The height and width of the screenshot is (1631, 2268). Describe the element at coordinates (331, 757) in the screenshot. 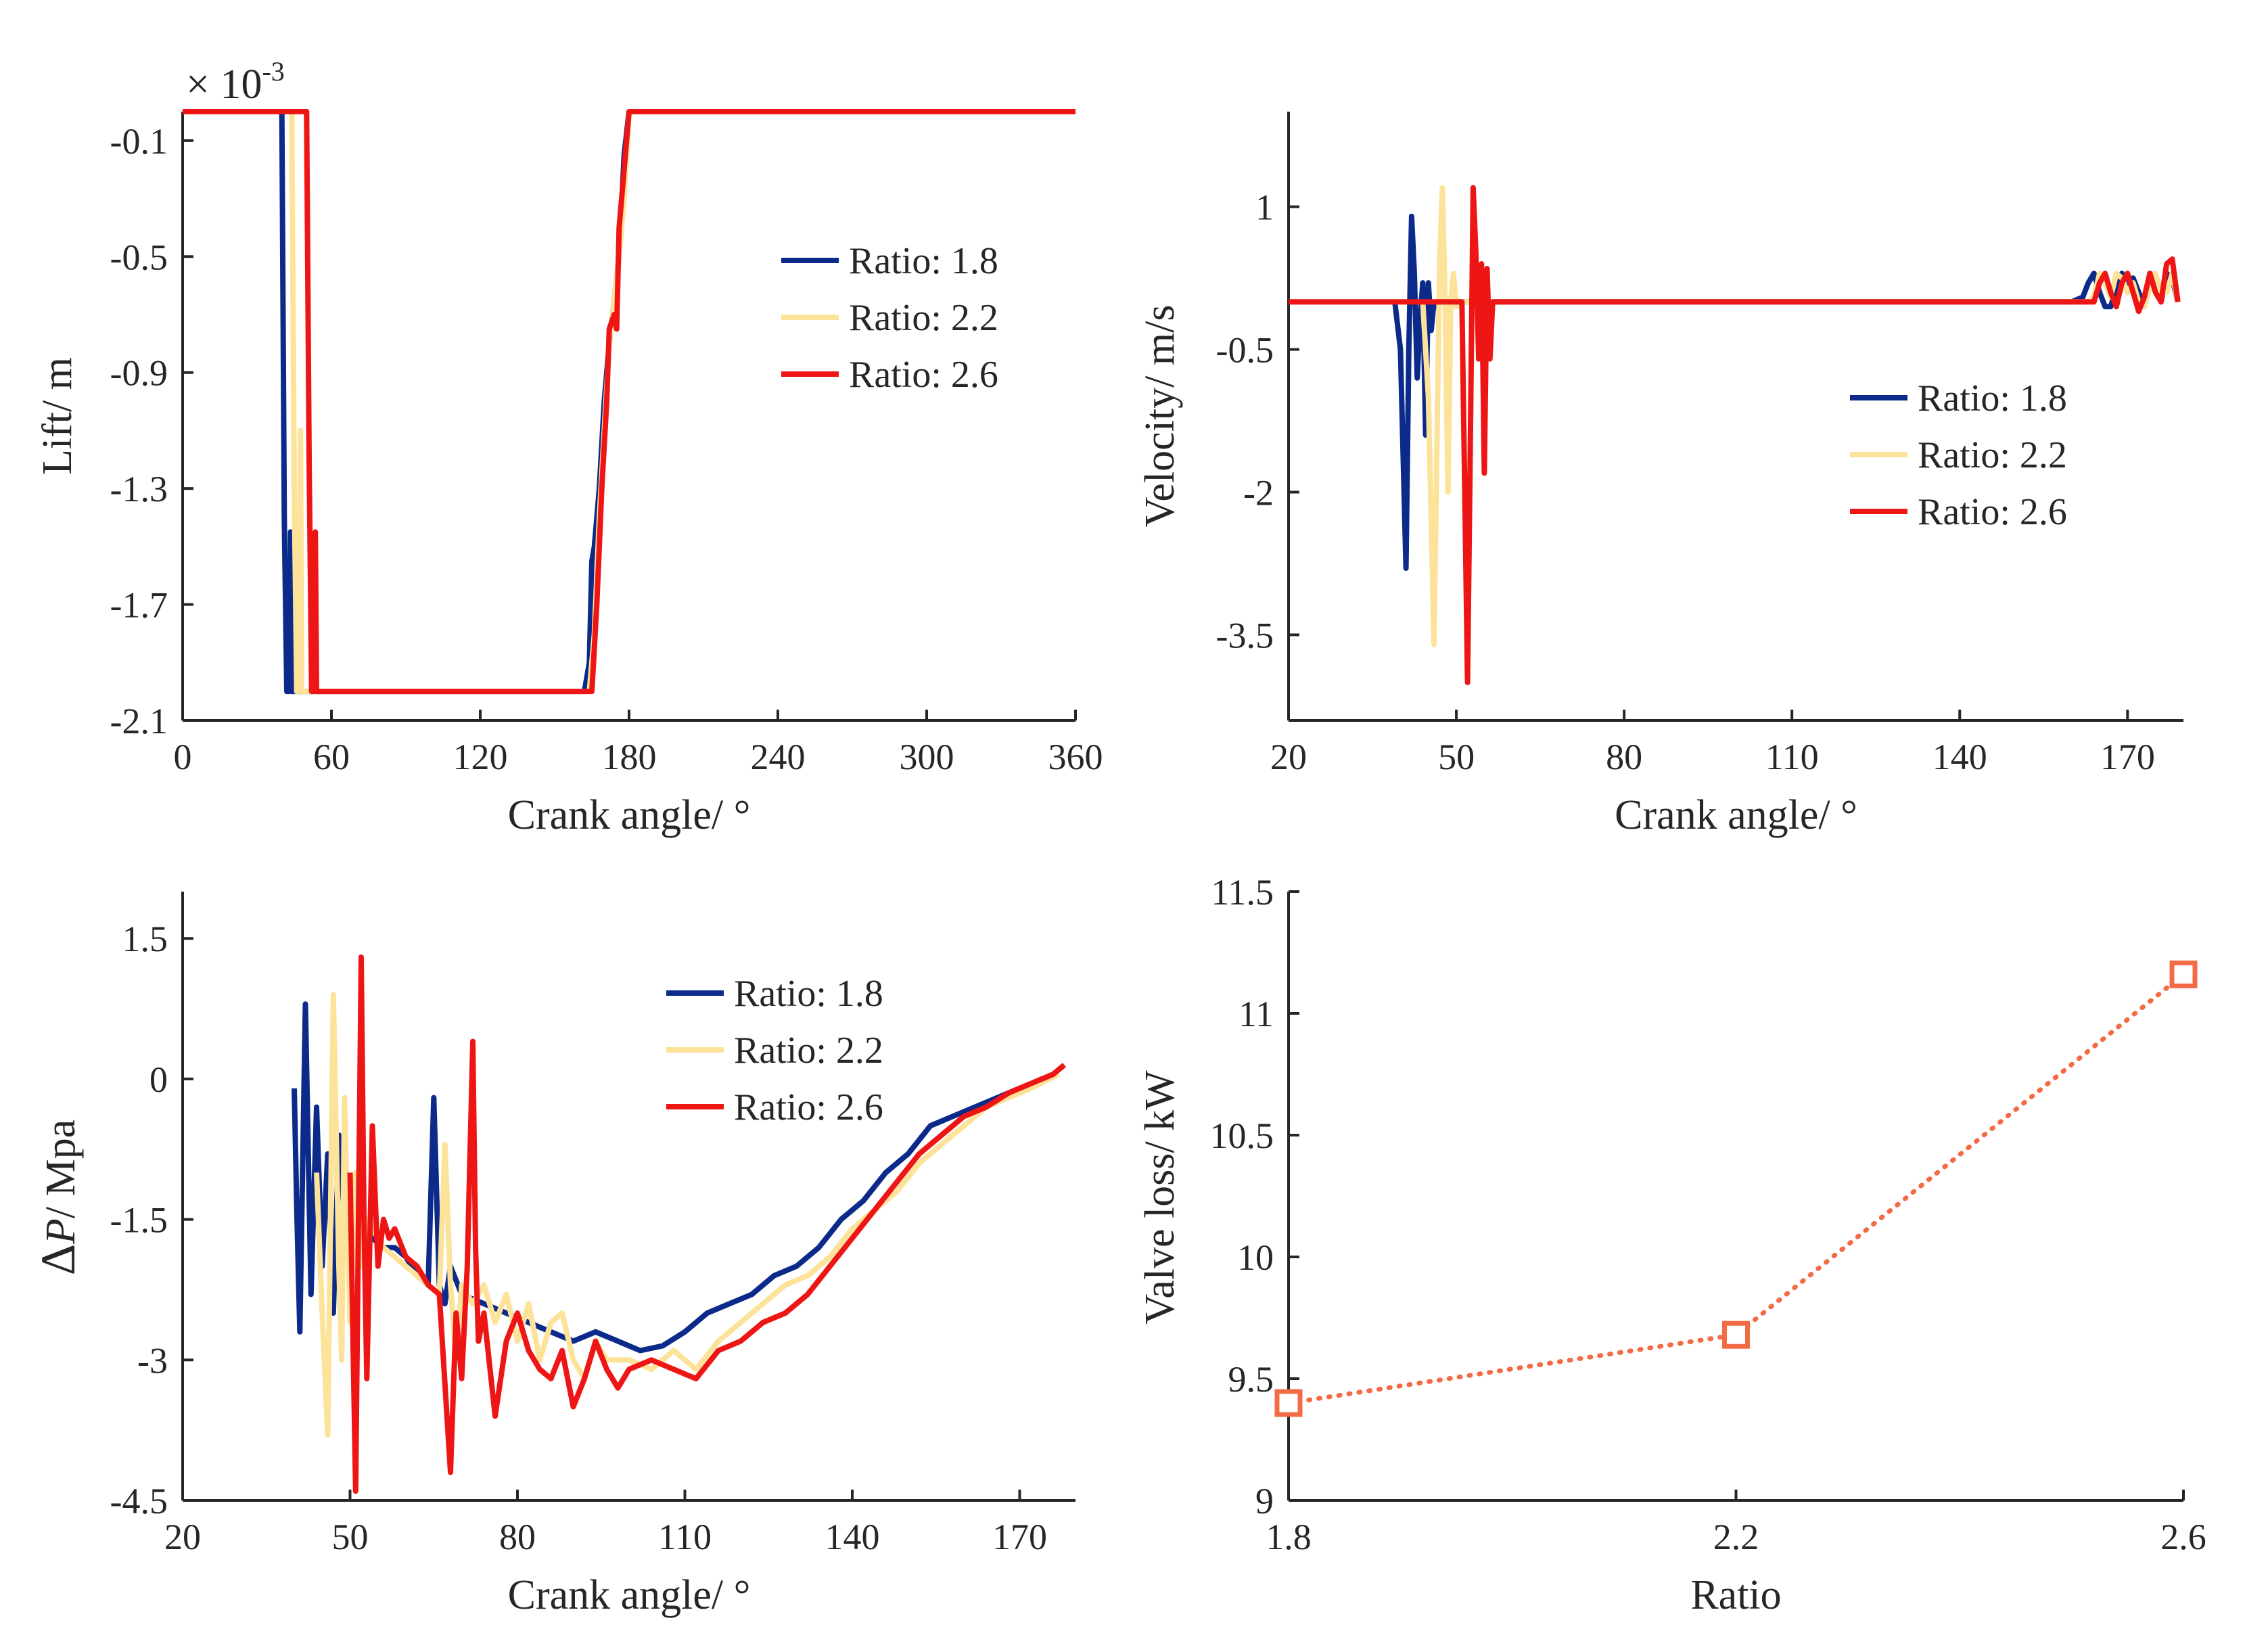

I see `x-tick-label: 60` at that location.